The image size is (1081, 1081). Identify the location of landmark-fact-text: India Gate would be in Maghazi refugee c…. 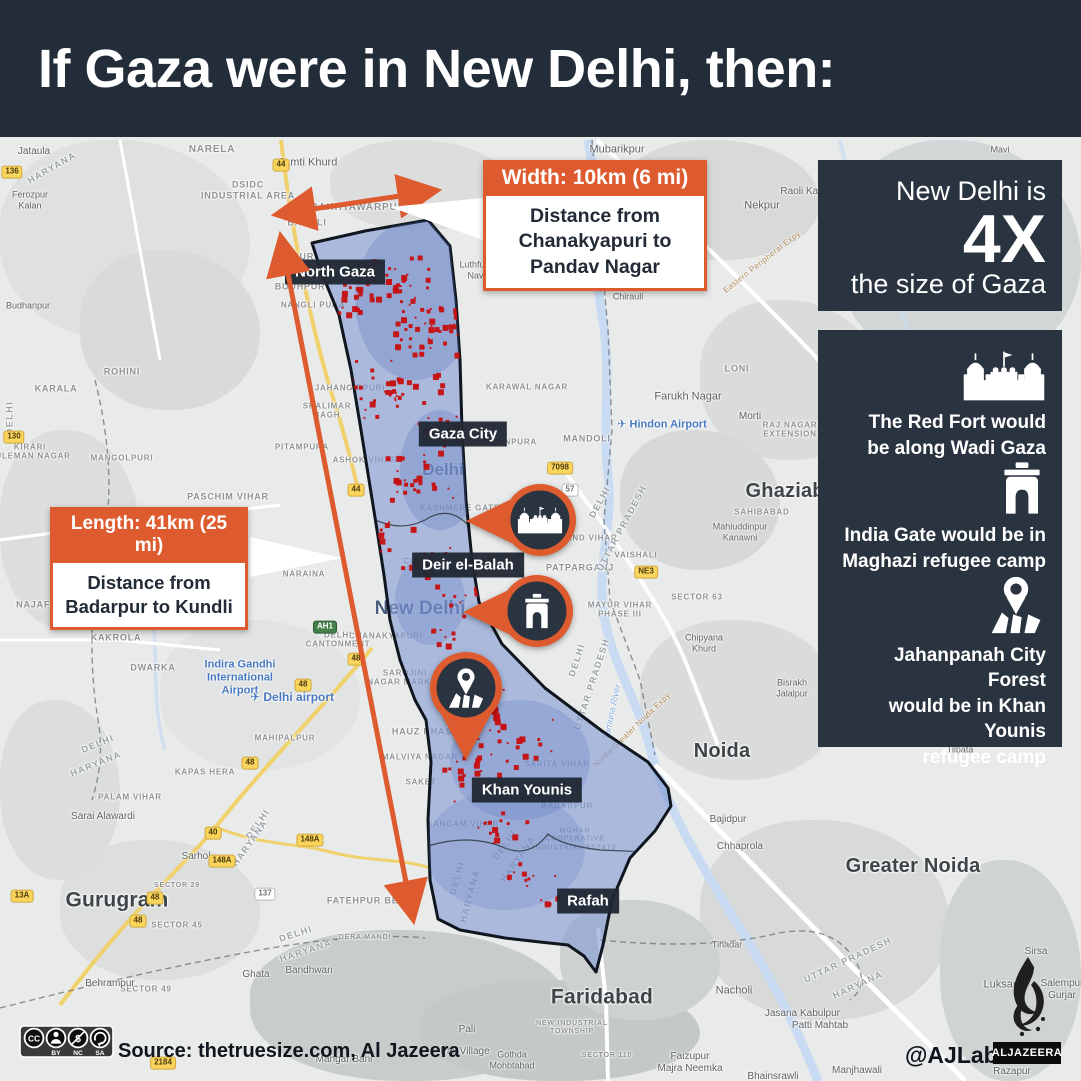
(944, 548).